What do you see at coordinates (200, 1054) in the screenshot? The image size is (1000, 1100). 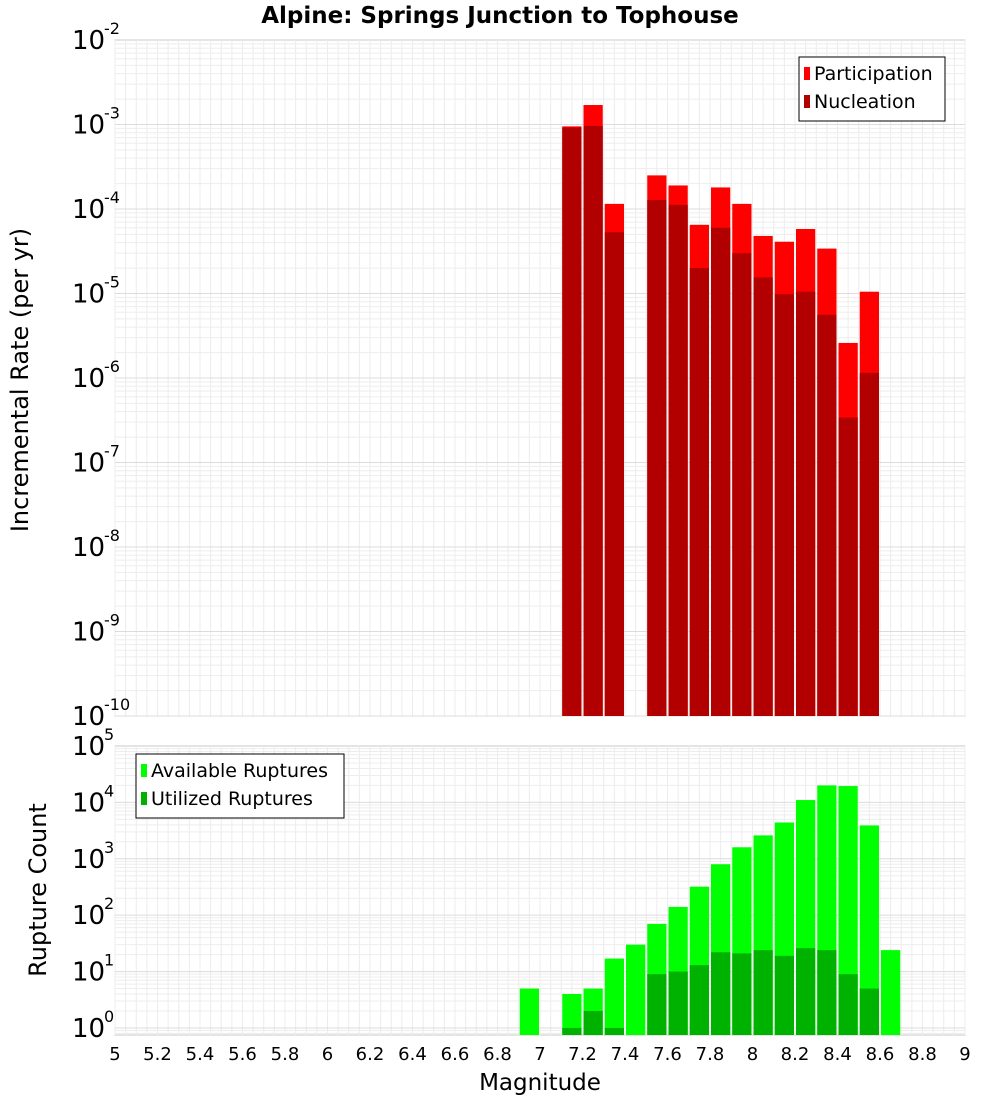 I see `x-tick-label: 5.4` at bounding box center [200, 1054].